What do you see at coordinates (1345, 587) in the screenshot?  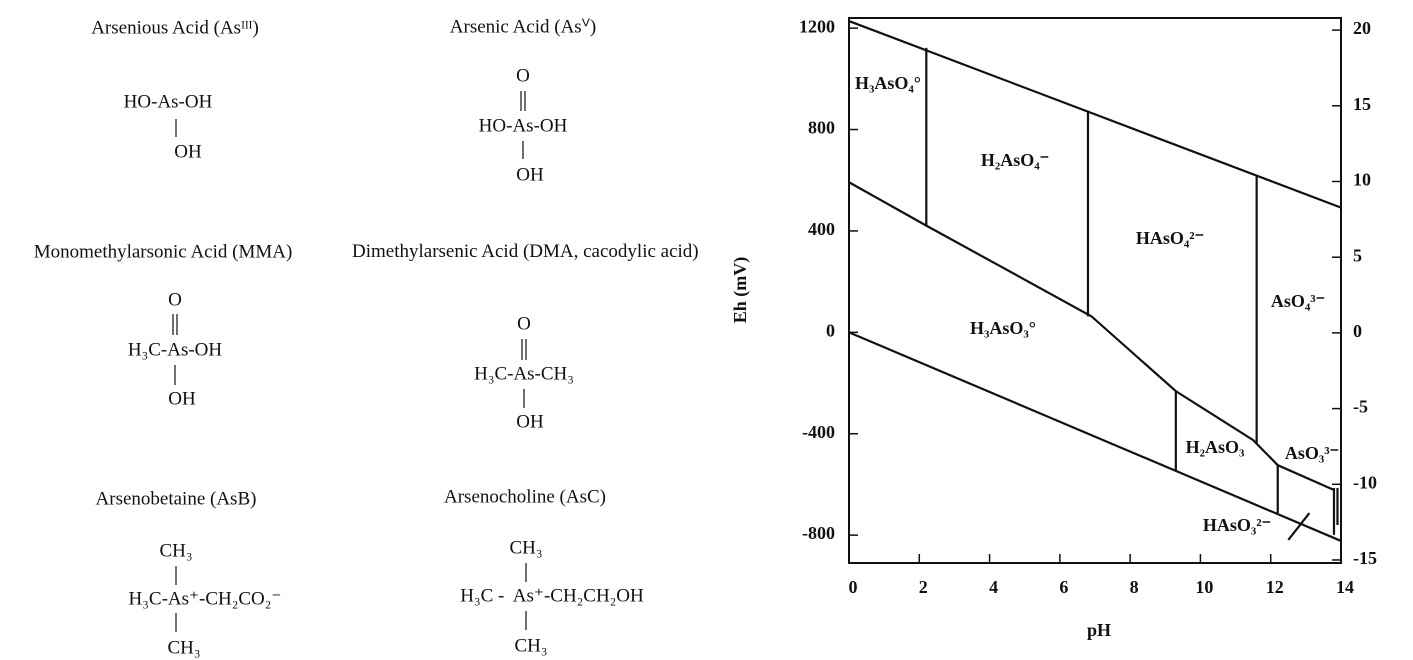 I see `x-tick-label: 14` at bounding box center [1345, 587].